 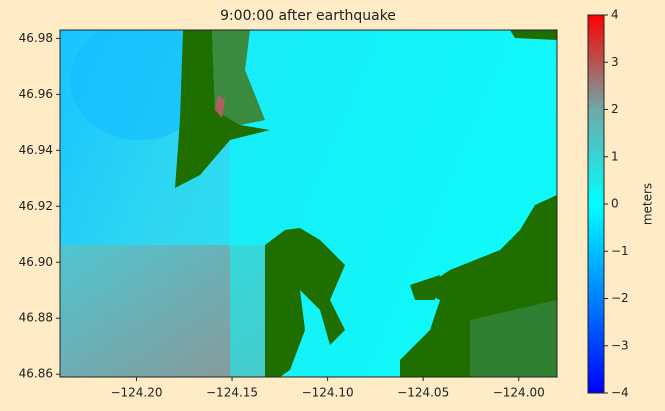 I want to click on colorbar-tick-label: 3, so click(x=615, y=62).